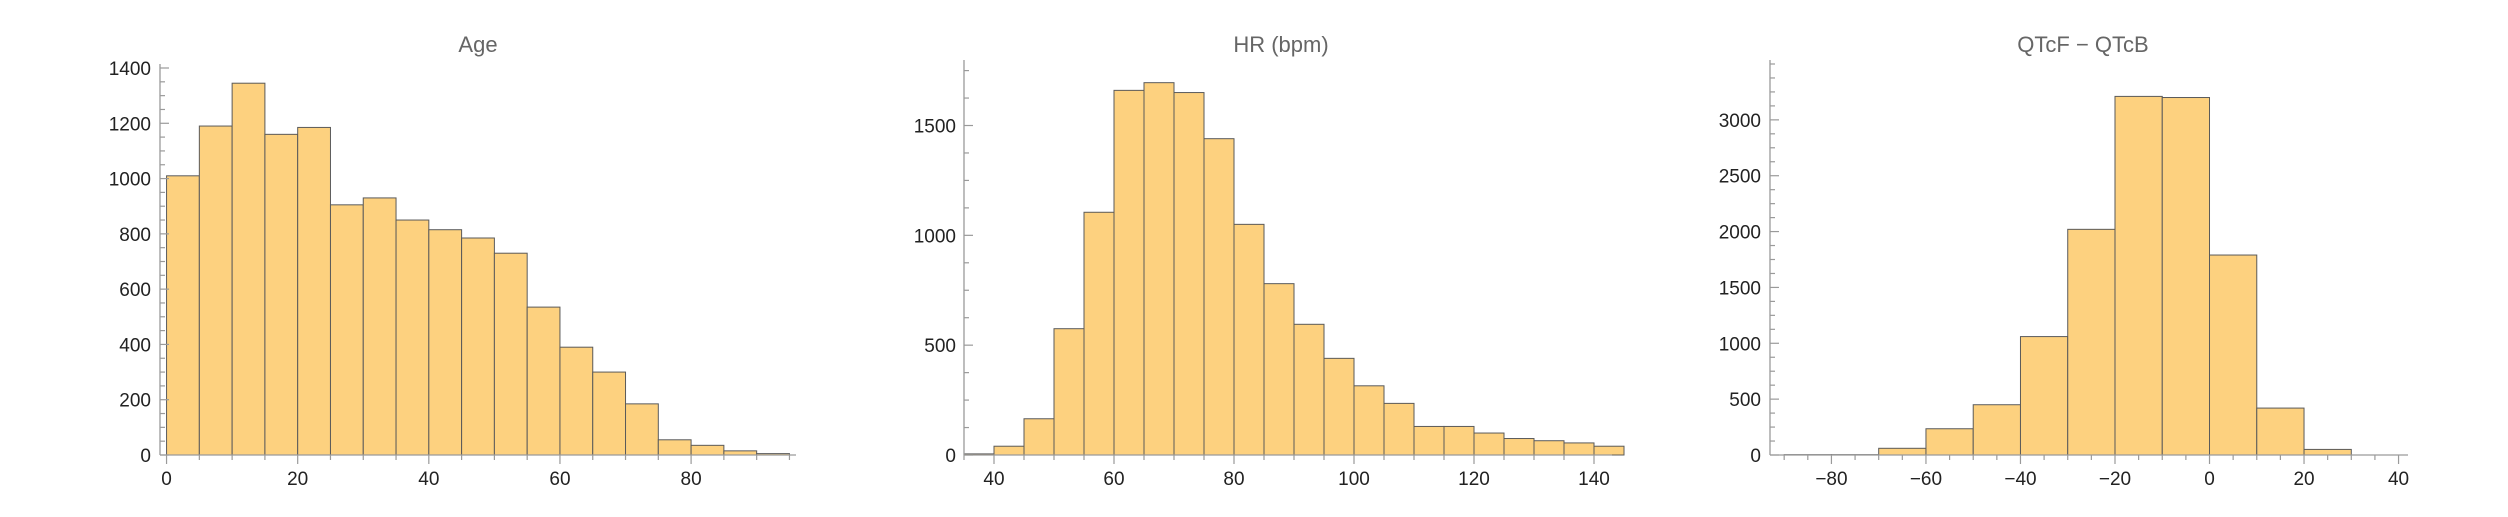 The image size is (2508, 517). What do you see at coordinates (935, 127) in the screenshot?
I see `hr-y-tick-label-3: 1500` at bounding box center [935, 127].